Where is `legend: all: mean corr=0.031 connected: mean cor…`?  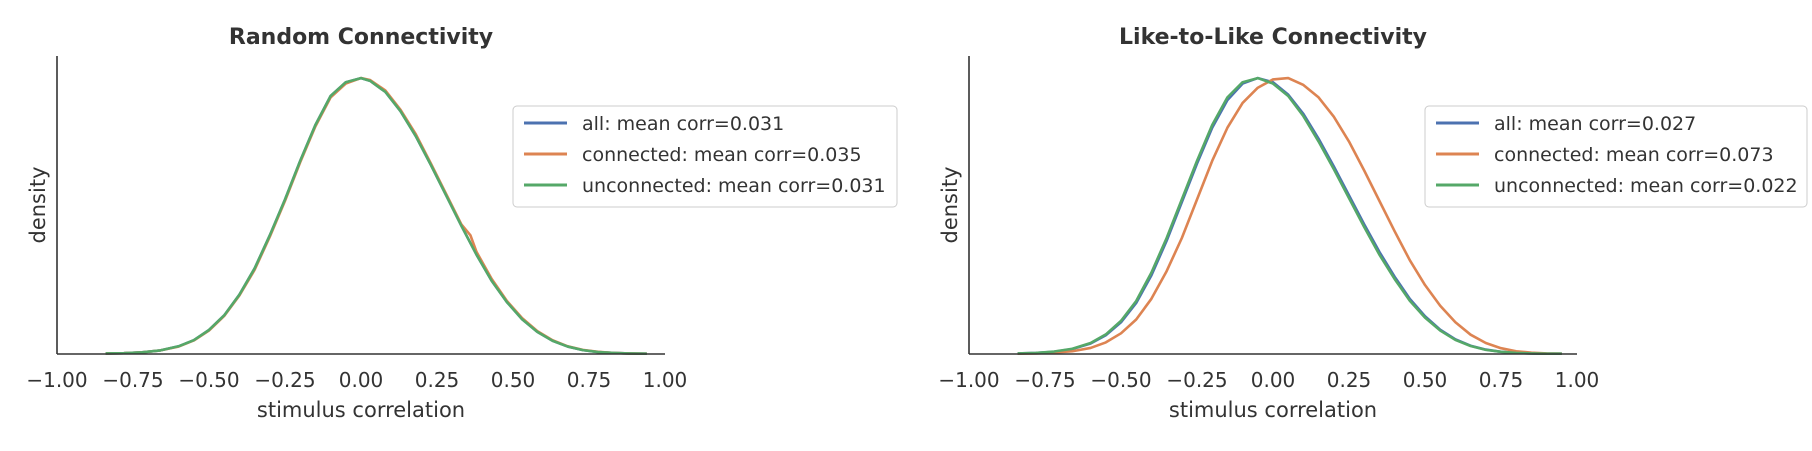
legend: all: mean corr=0.031 connected: mean cor… is located at coordinates (705, 156).